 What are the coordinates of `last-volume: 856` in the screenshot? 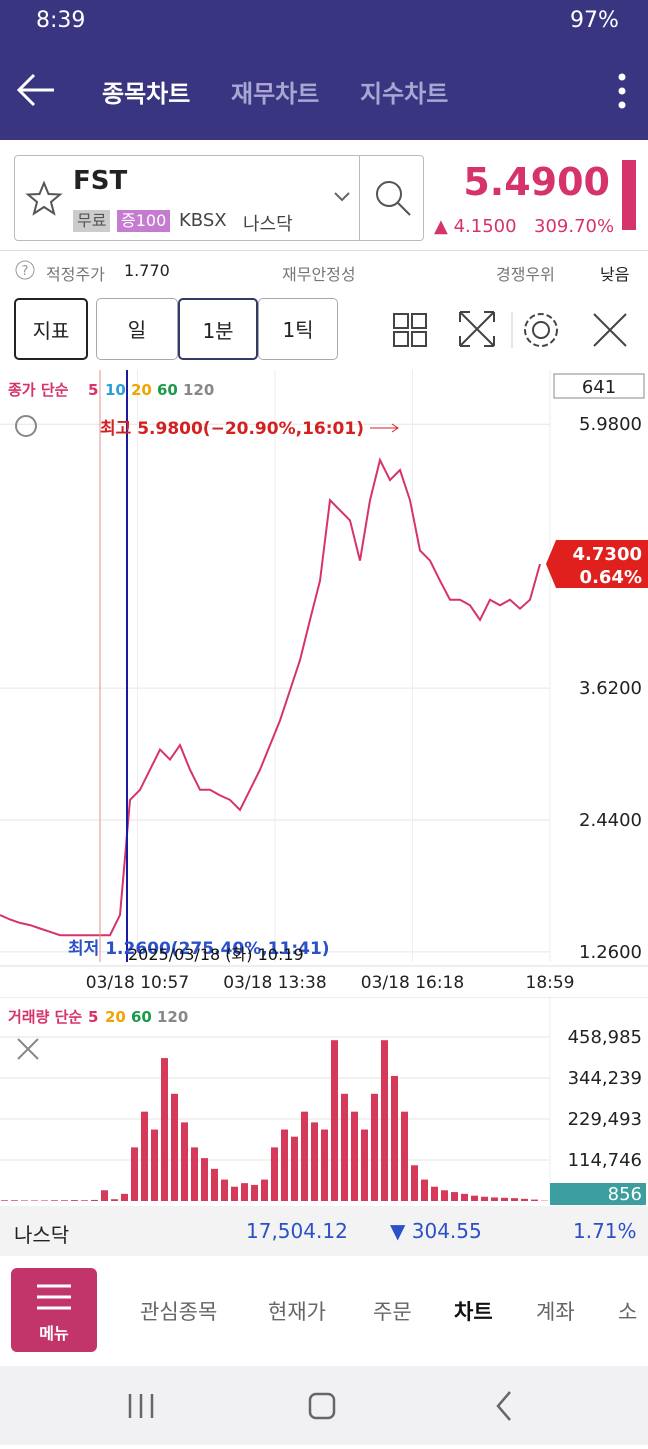 It's located at (625, 1194).